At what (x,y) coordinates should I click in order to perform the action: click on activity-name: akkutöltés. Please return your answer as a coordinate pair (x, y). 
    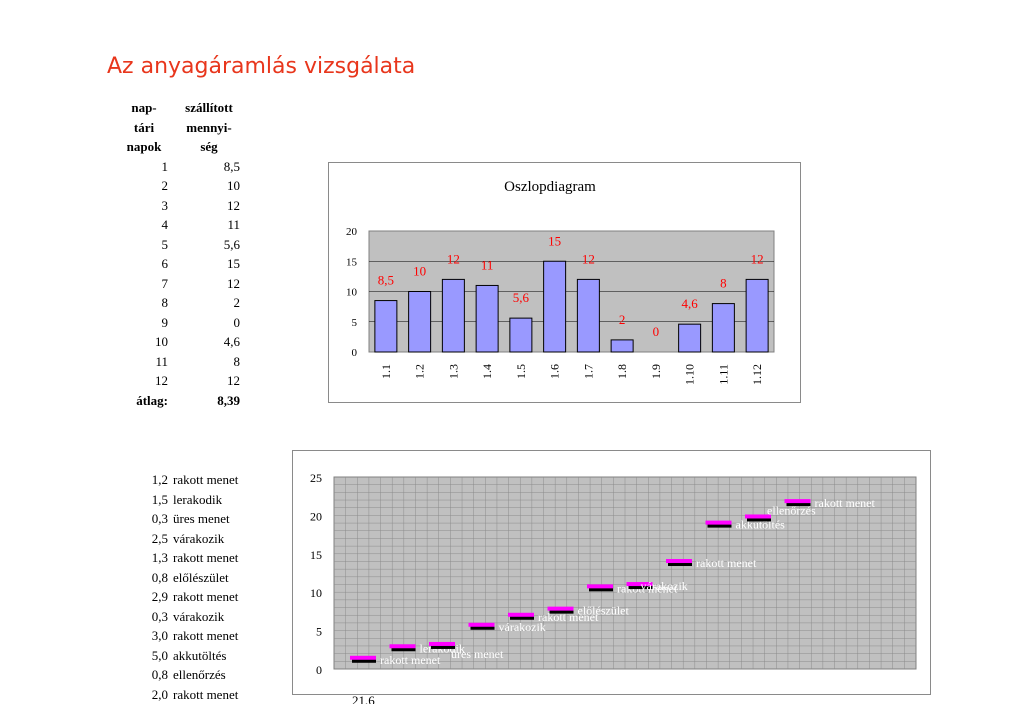
    Looking at the image, I should click on (200, 655).